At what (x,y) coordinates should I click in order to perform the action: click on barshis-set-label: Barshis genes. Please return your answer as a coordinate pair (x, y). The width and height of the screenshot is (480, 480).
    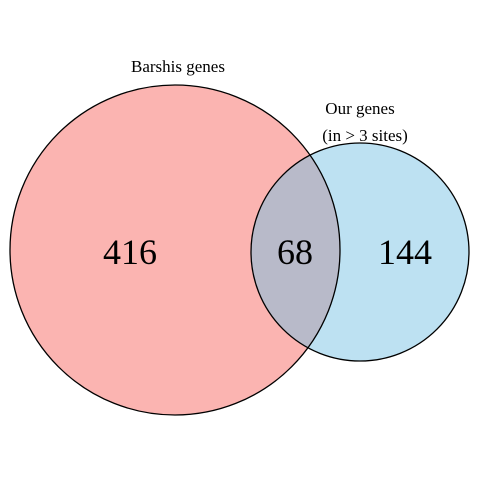
    Looking at the image, I should click on (178, 66).